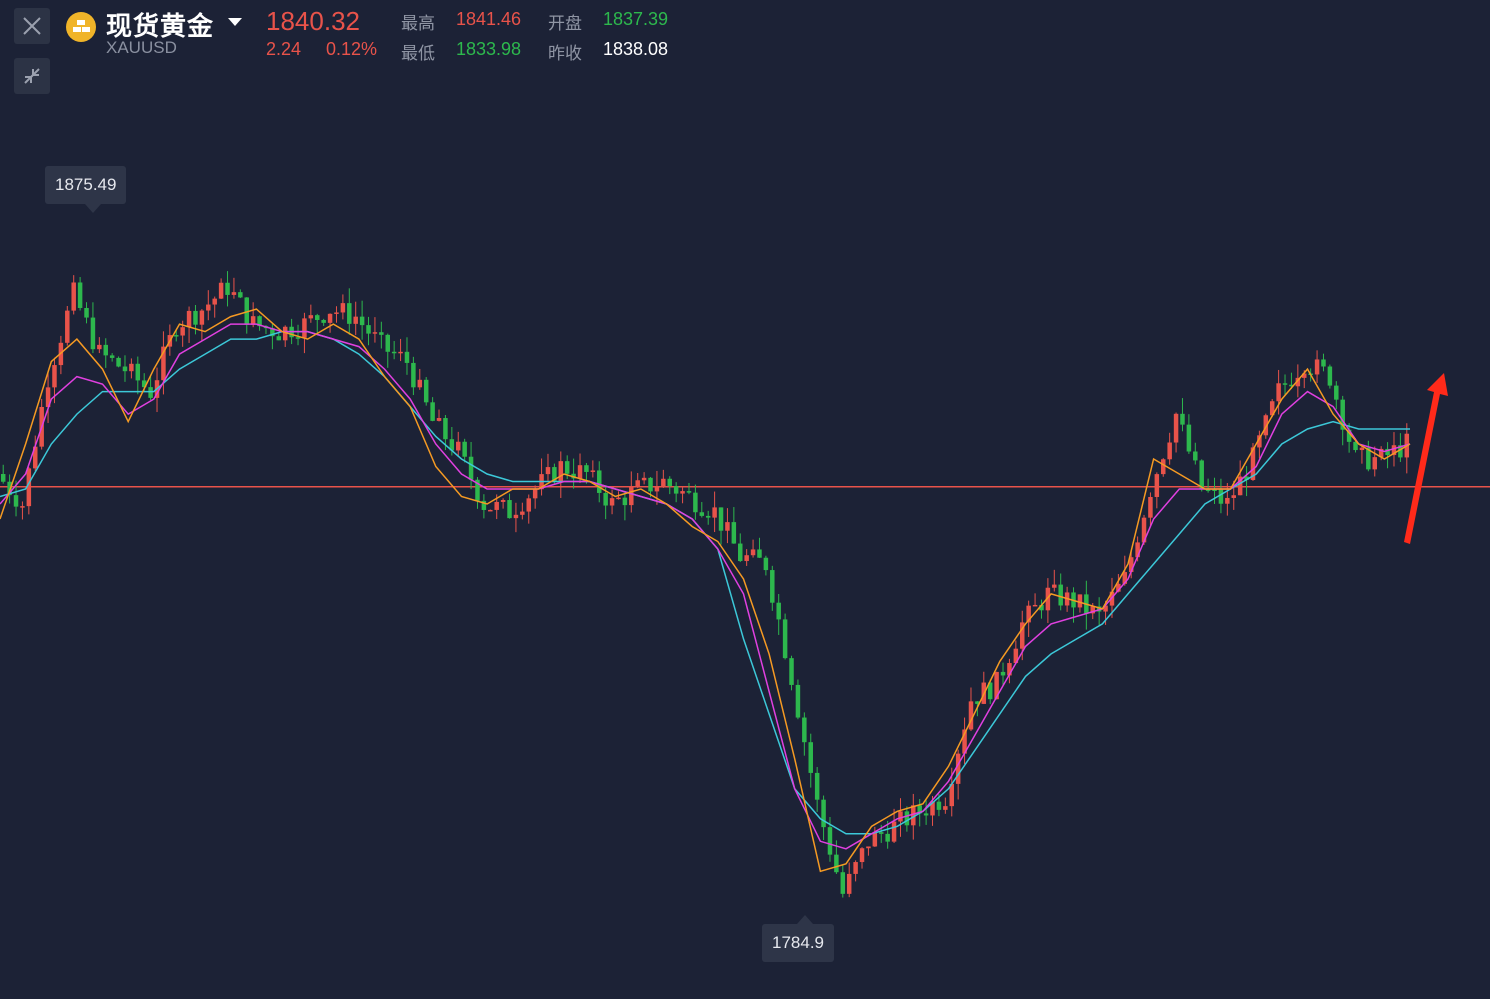  I want to click on instrument-symbol: XAUUSD, so click(141, 47).